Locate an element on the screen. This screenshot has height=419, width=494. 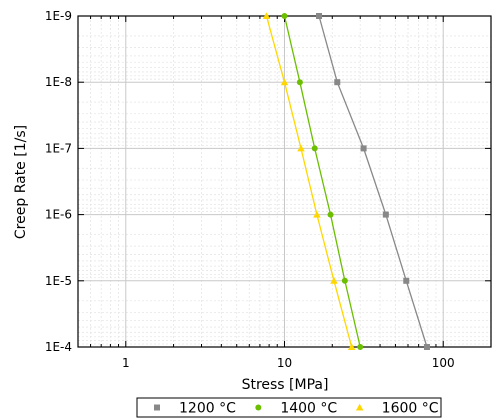
legend-box is located at coordinates (289, 407).